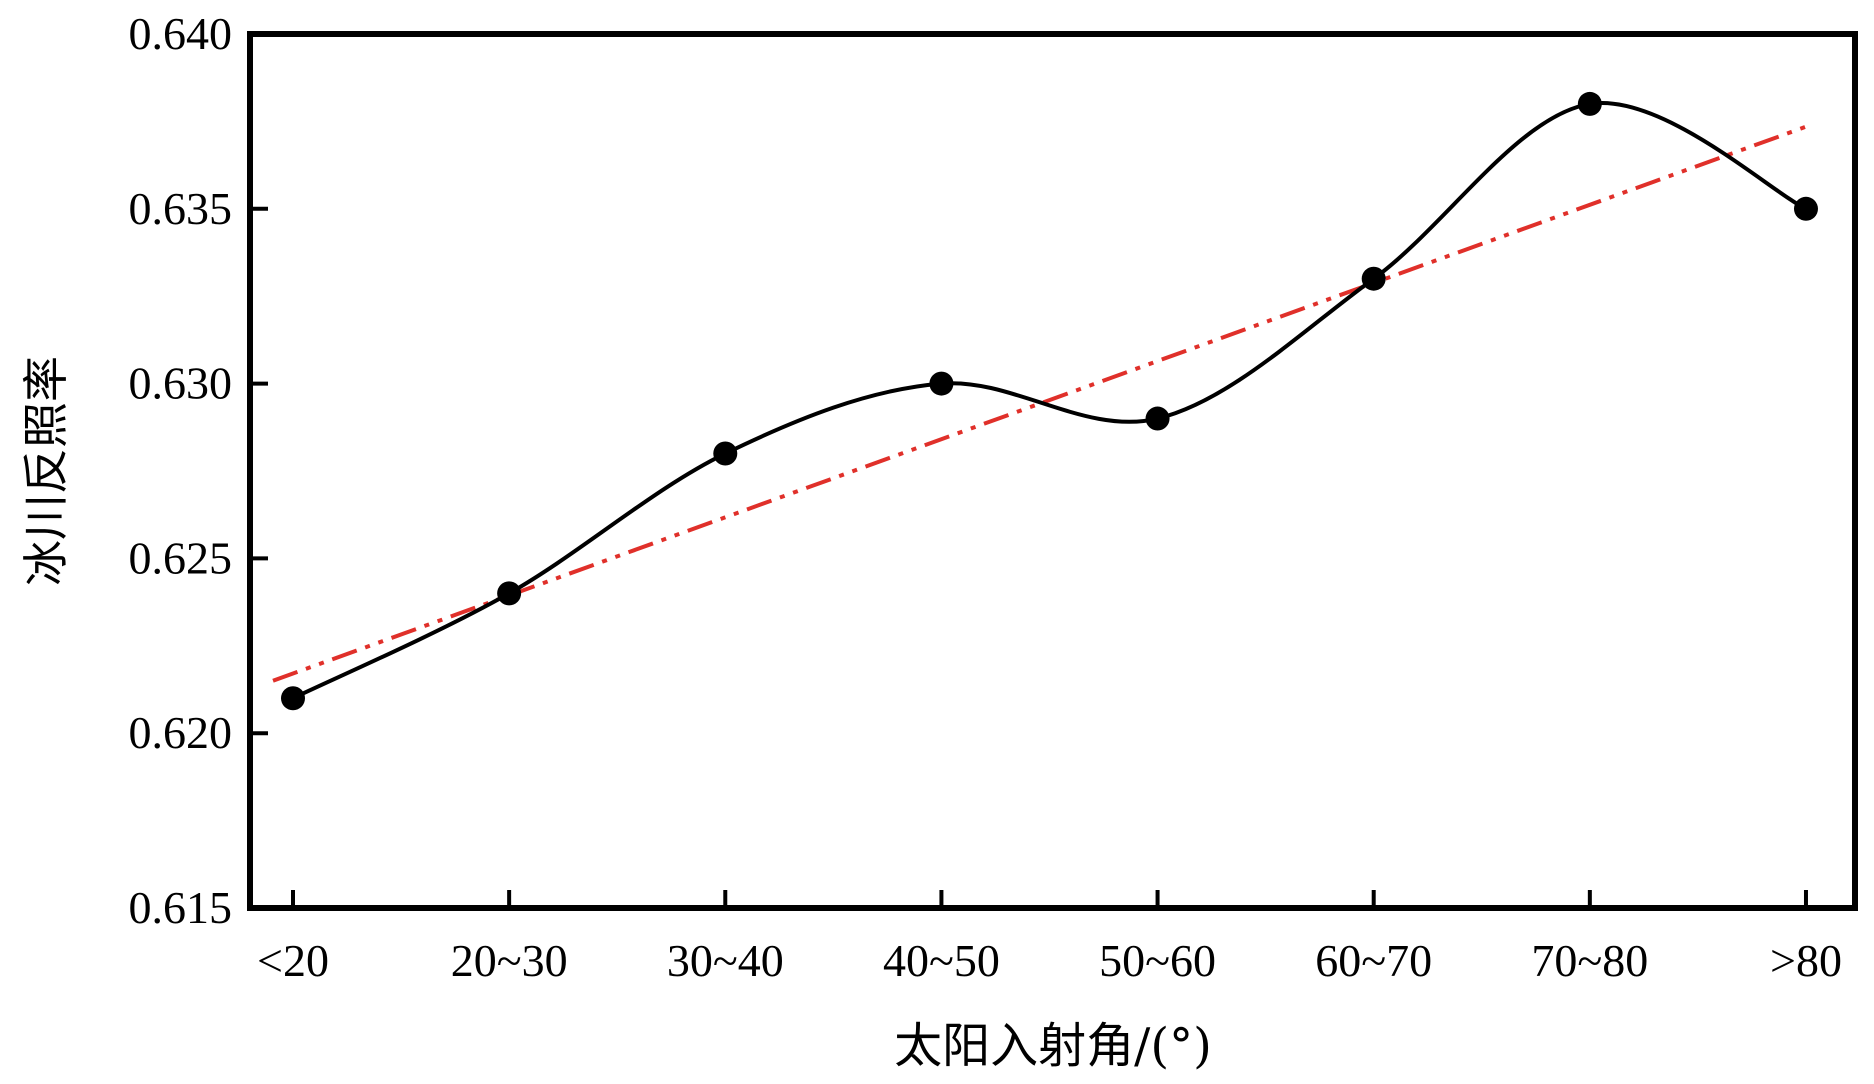 The height and width of the screenshot is (1084, 1874). What do you see at coordinates (1053, 1046) in the screenshot?
I see `x-axis-title: 太阳入射角/(°)` at bounding box center [1053, 1046].